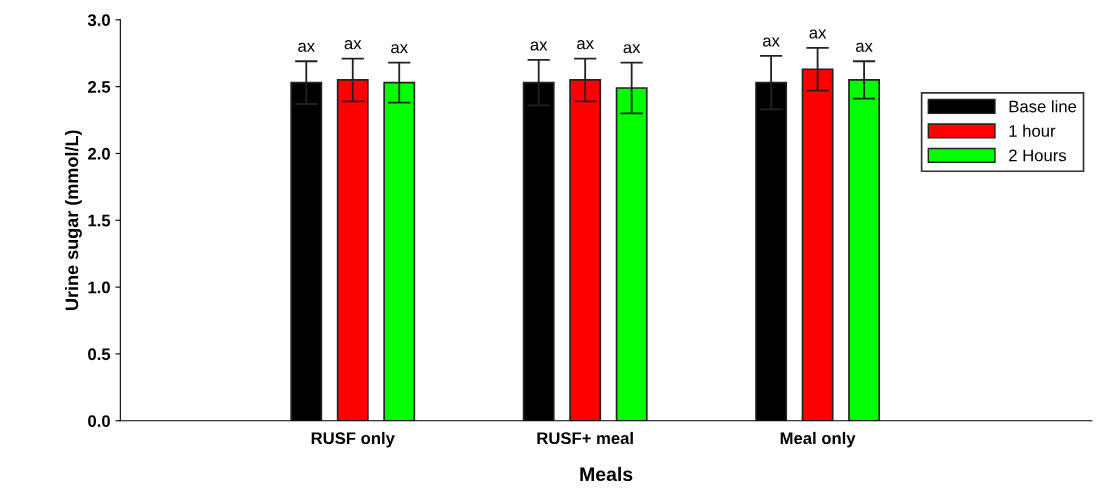 Image resolution: width=1104 pixels, height=495 pixels. I want to click on y-axis-title: Urine sugar (mmol/L), so click(73, 220).